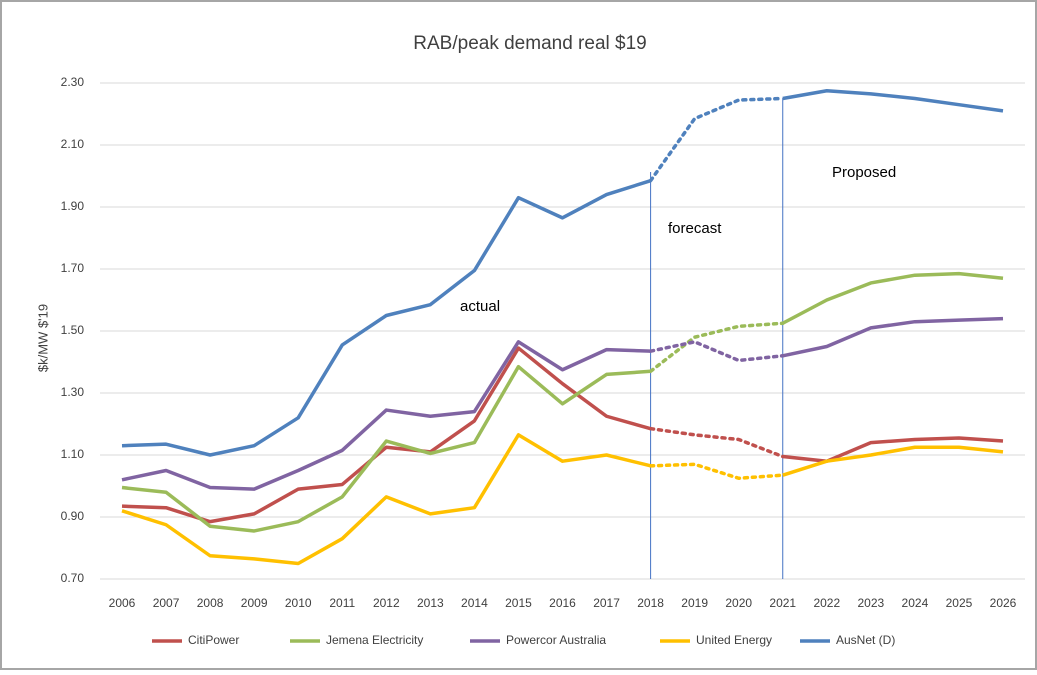 This screenshot has height=675, width=1037. What do you see at coordinates (430, 603) in the screenshot?
I see `x-tick-label: 2013` at bounding box center [430, 603].